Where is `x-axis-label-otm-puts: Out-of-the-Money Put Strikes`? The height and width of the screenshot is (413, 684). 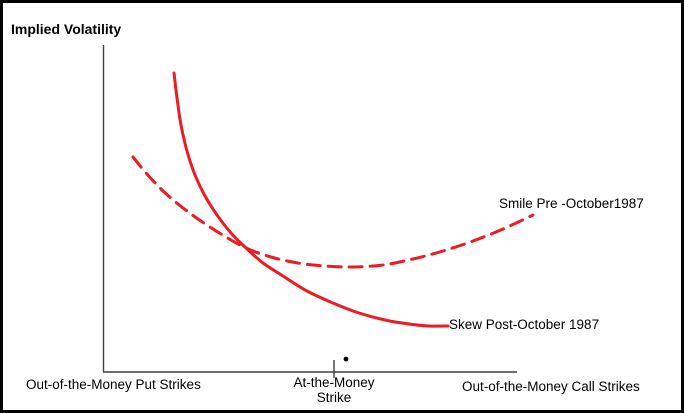 x-axis-label-otm-puts: Out-of-the-Money Put Strikes is located at coordinates (113, 384).